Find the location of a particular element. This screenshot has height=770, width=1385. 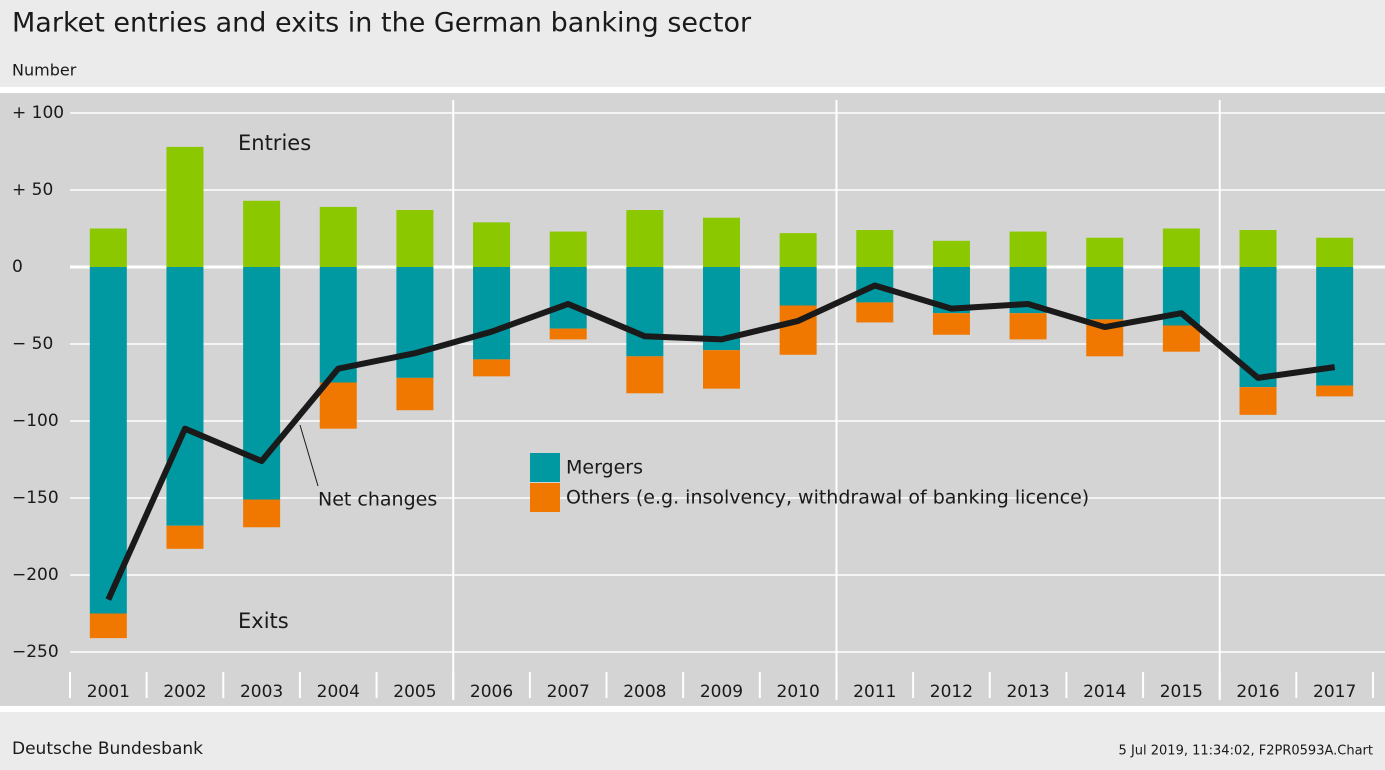

x-tick-label: 2002 is located at coordinates (184, 692).